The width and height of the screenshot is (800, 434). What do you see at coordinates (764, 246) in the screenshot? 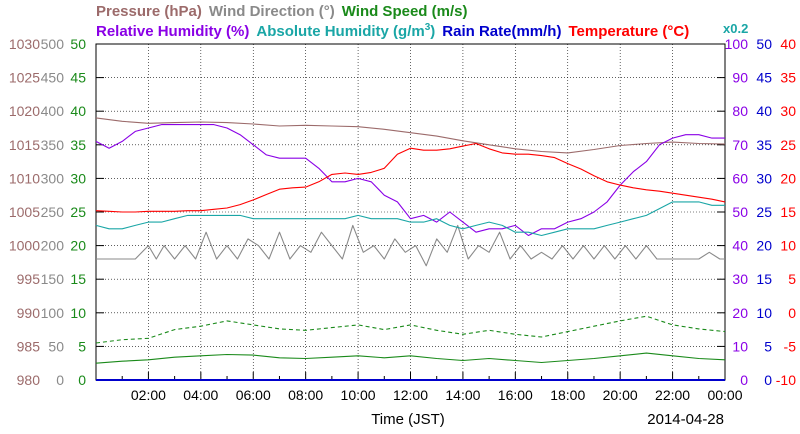
I see `y-tick-label-rain-rate: 20` at bounding box center [764, 246].